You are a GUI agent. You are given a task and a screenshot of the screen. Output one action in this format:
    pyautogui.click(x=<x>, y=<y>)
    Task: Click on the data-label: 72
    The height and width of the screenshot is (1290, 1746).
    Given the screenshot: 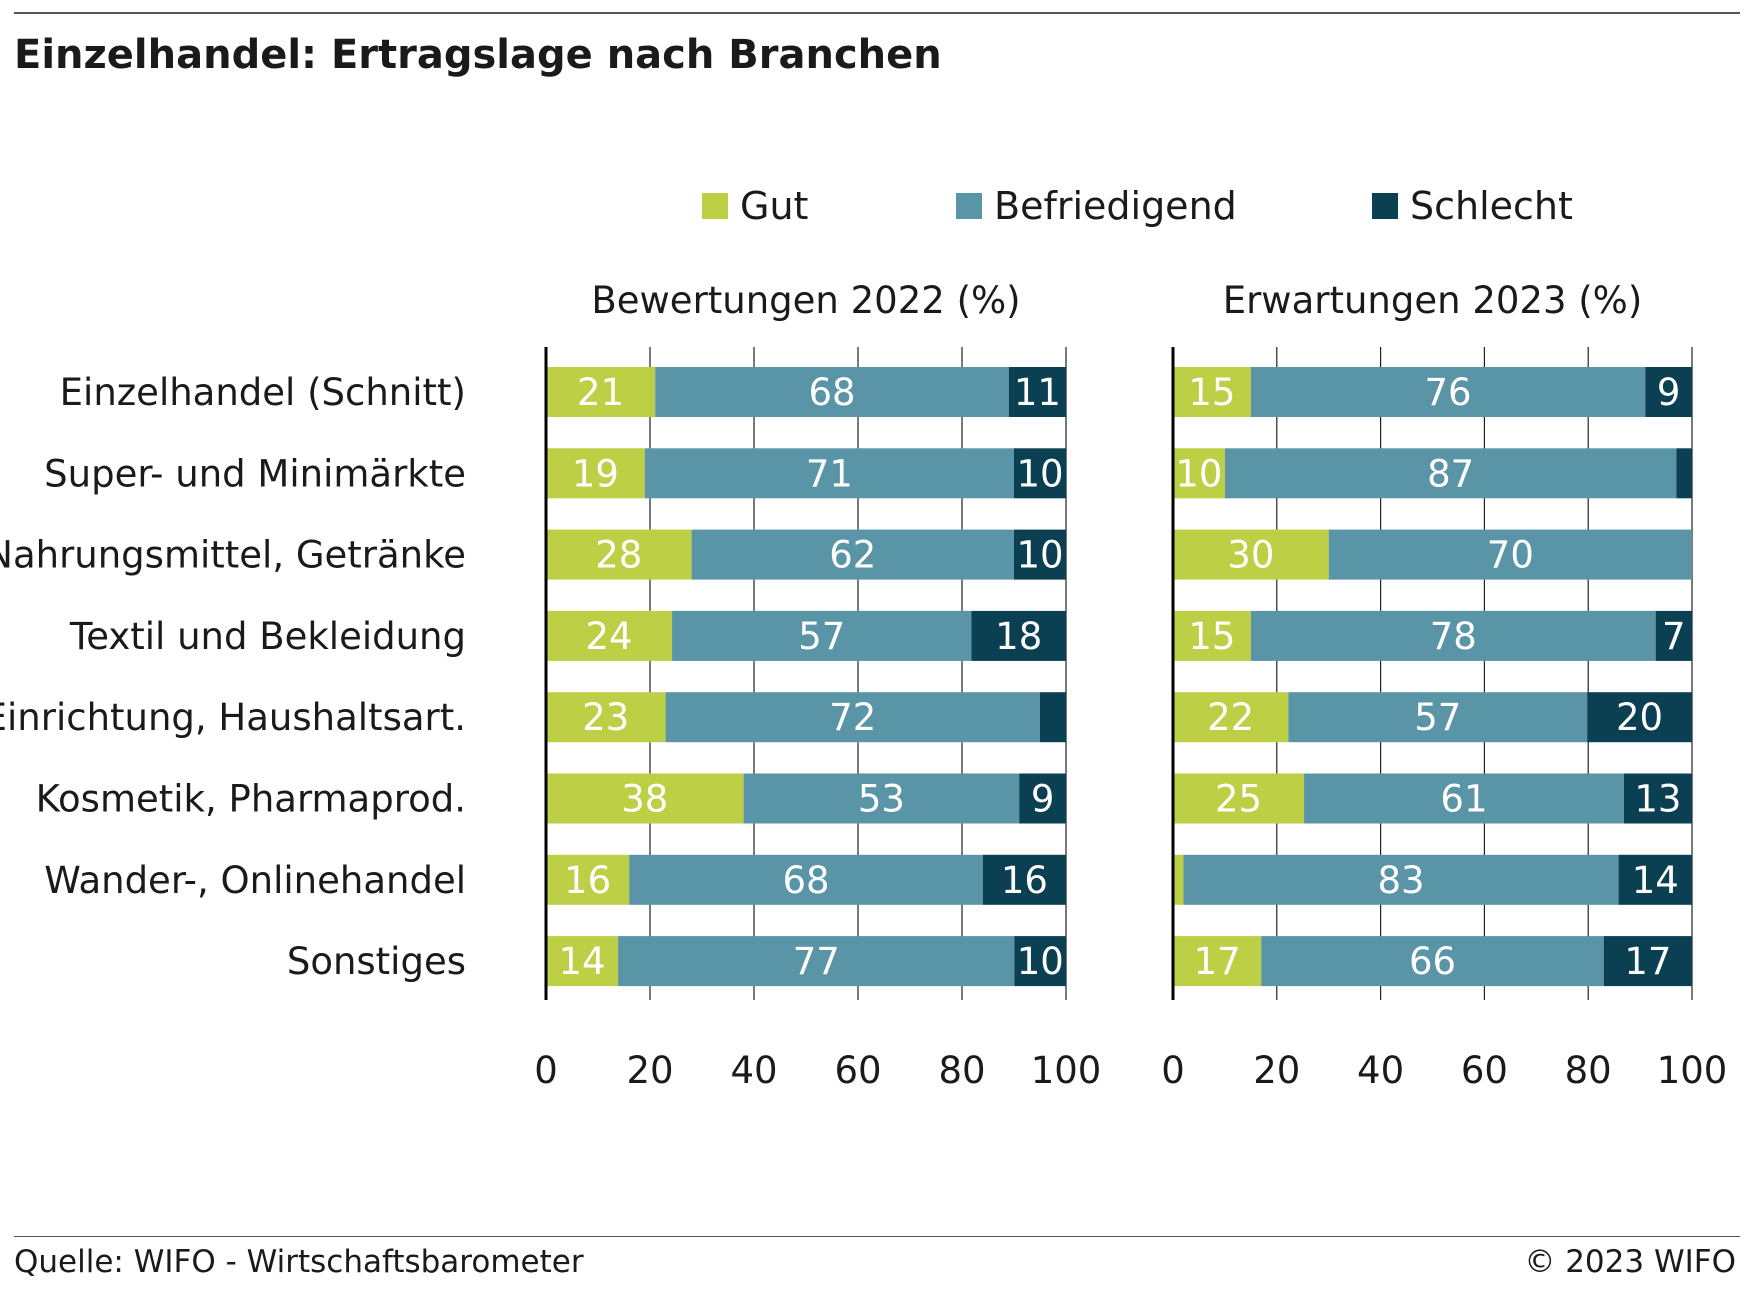 What is the action you would take?
    pyautogui.click(x=852, y=717)
    